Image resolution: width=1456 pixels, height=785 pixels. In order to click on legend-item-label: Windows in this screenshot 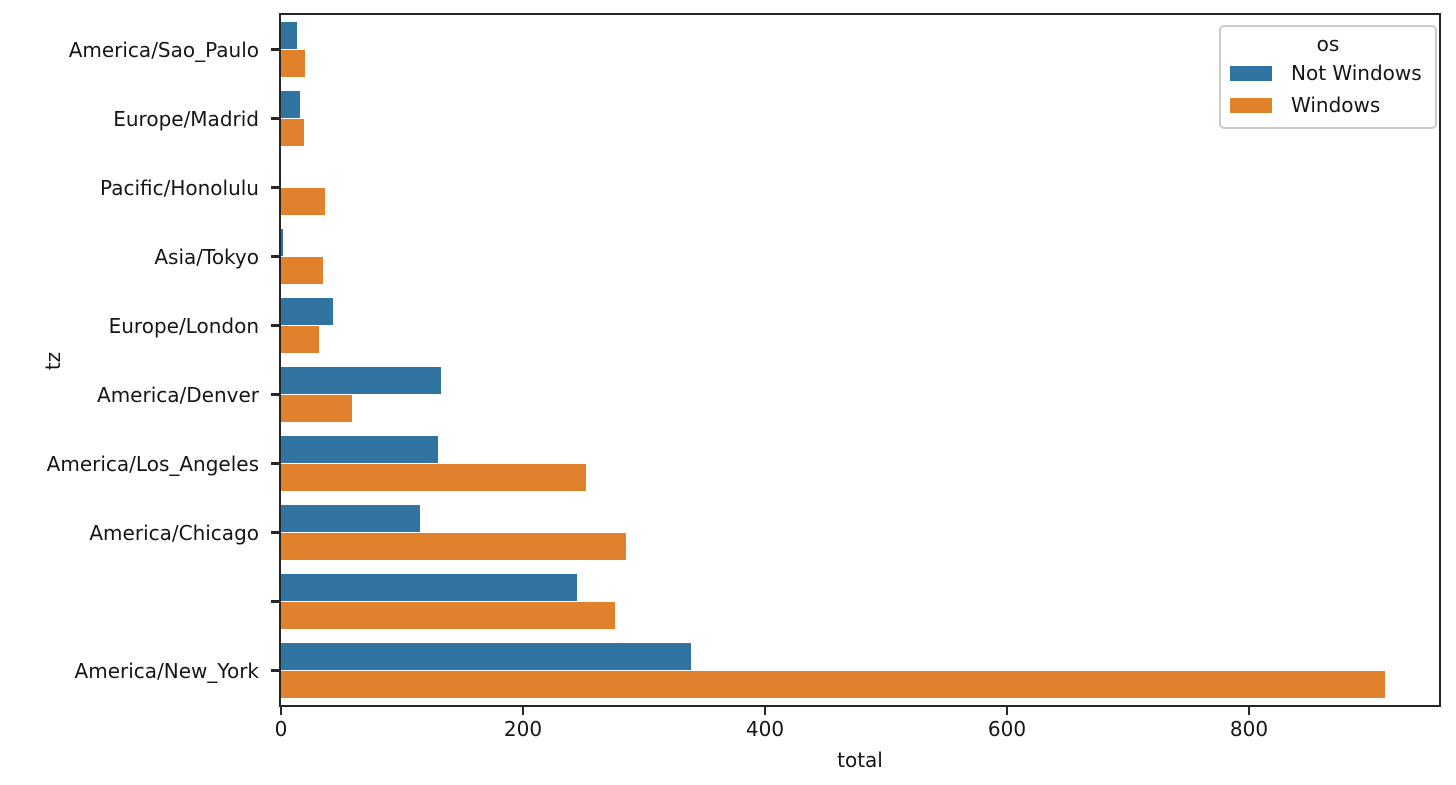, I will do `click(1336, 105)`.